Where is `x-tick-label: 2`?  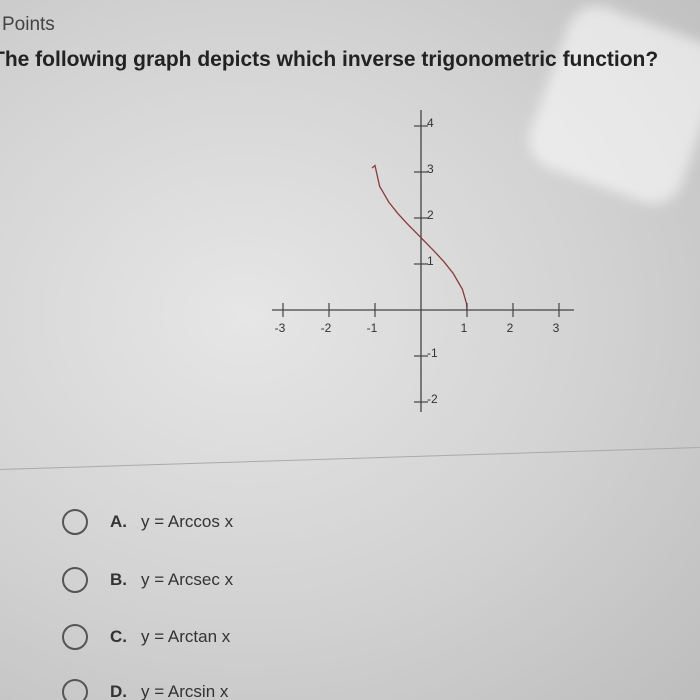
x-tick-label: 2 is located at coordinates (510, 328).